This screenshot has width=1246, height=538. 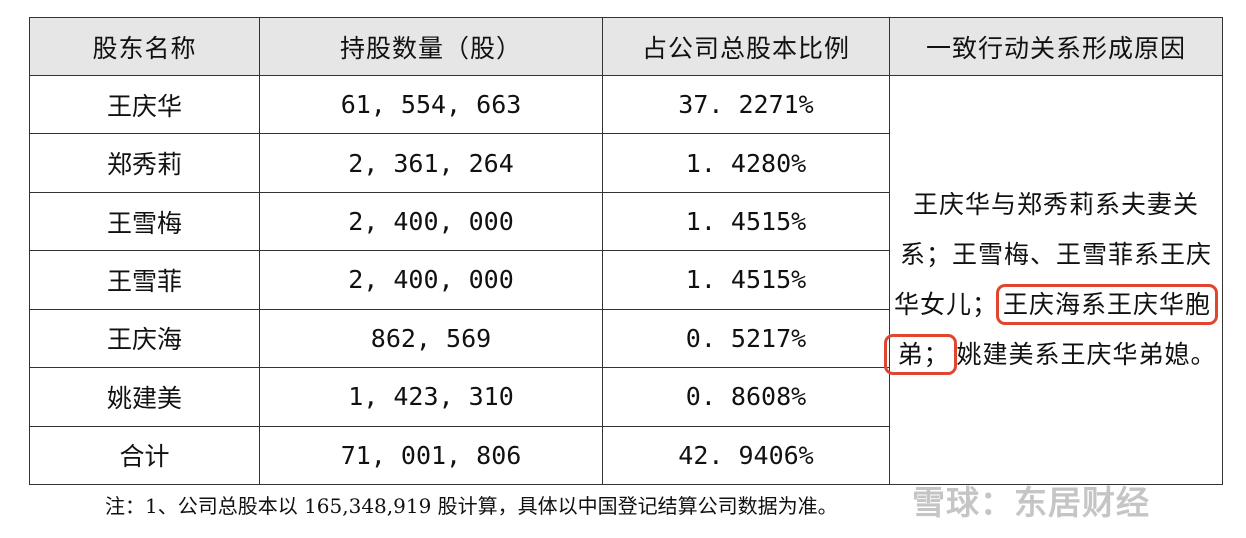 I want to click on share-count: 862, 569, so click(x=431, y=338).